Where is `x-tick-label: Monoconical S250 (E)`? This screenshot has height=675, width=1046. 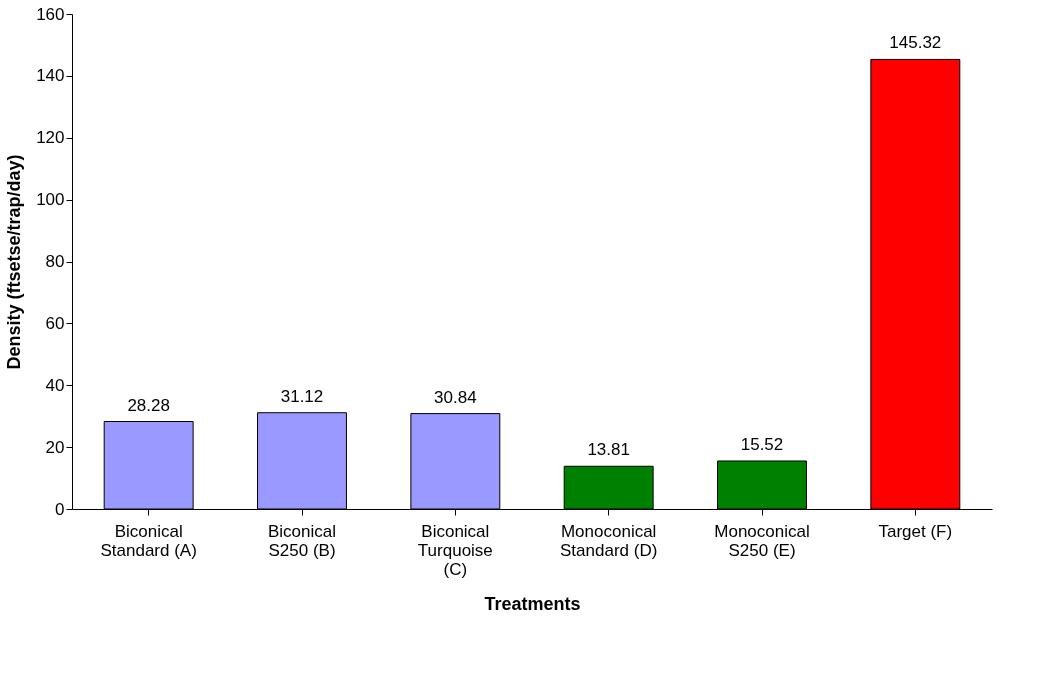 x-tick-label: Monoconical S250 (E) is located at coordinates (762, 540).